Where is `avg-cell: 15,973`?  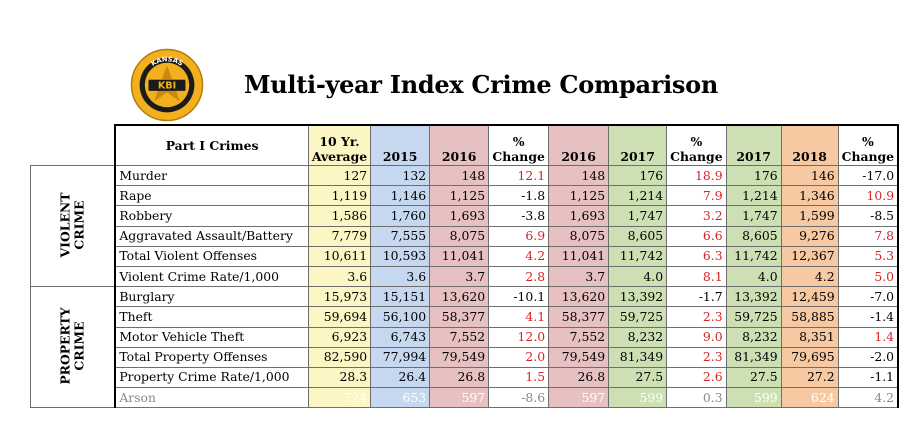 avg-cell: 15,973 is located at coordinates (339, 297).